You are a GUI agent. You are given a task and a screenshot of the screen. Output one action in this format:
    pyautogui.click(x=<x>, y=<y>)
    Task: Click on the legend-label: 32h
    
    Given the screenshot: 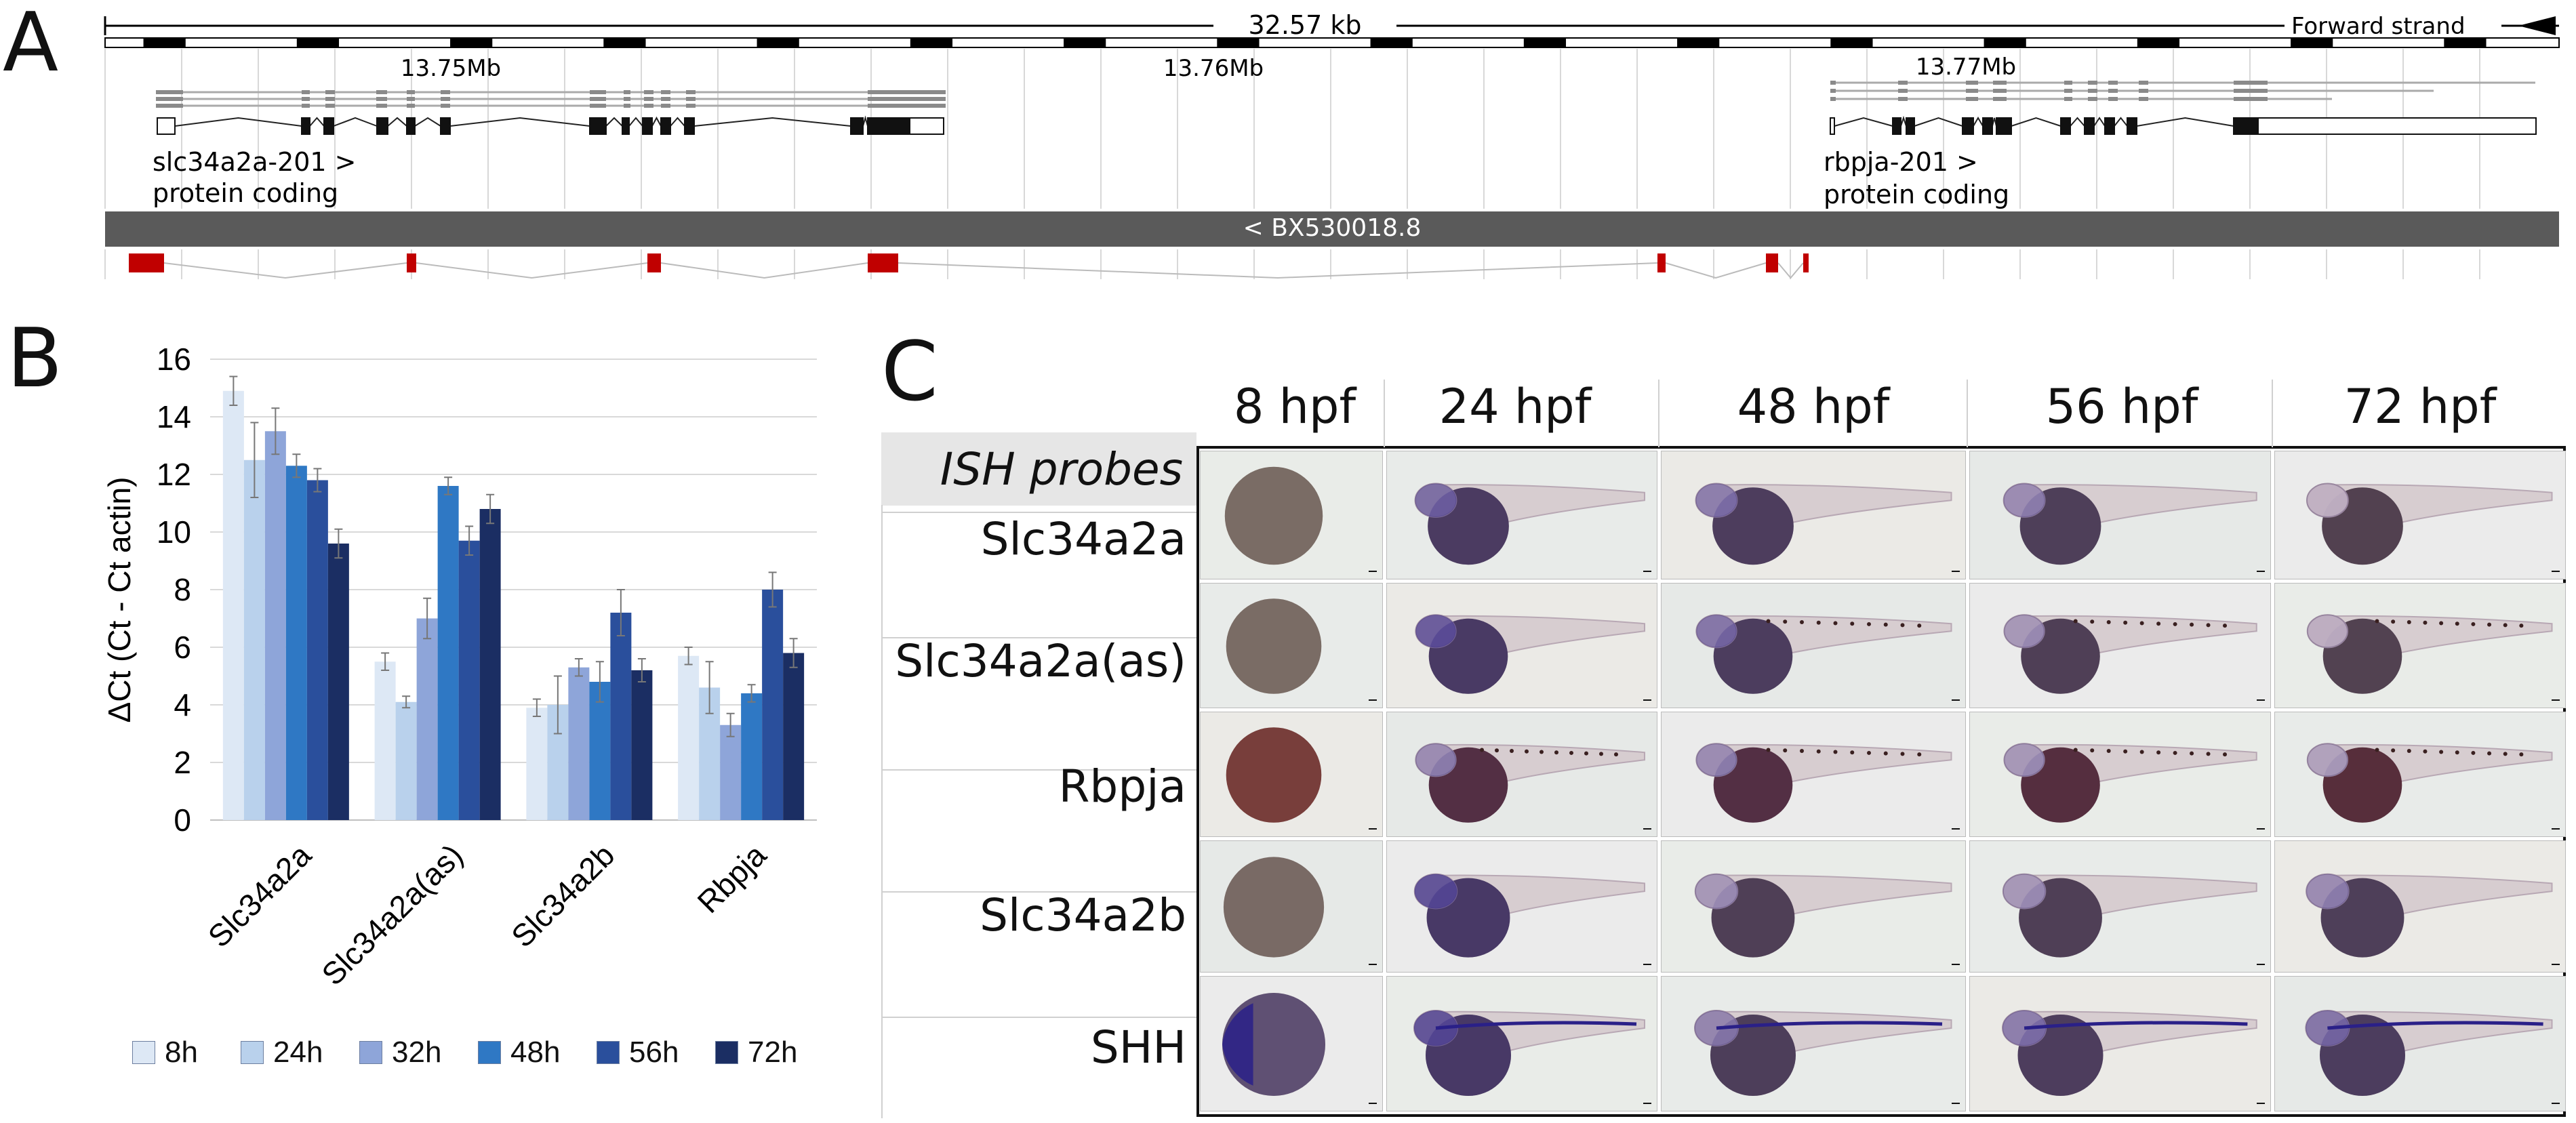 What is the action you would take?
    pyautogui.click(x=417, y=1052)
    